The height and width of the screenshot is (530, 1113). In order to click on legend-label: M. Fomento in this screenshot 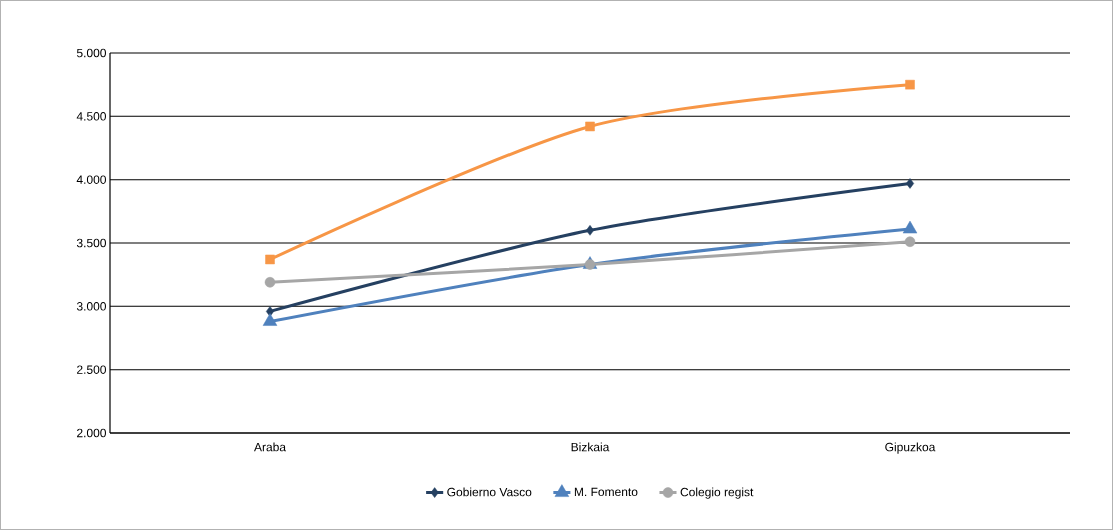, I will do `click(606, 492)`.